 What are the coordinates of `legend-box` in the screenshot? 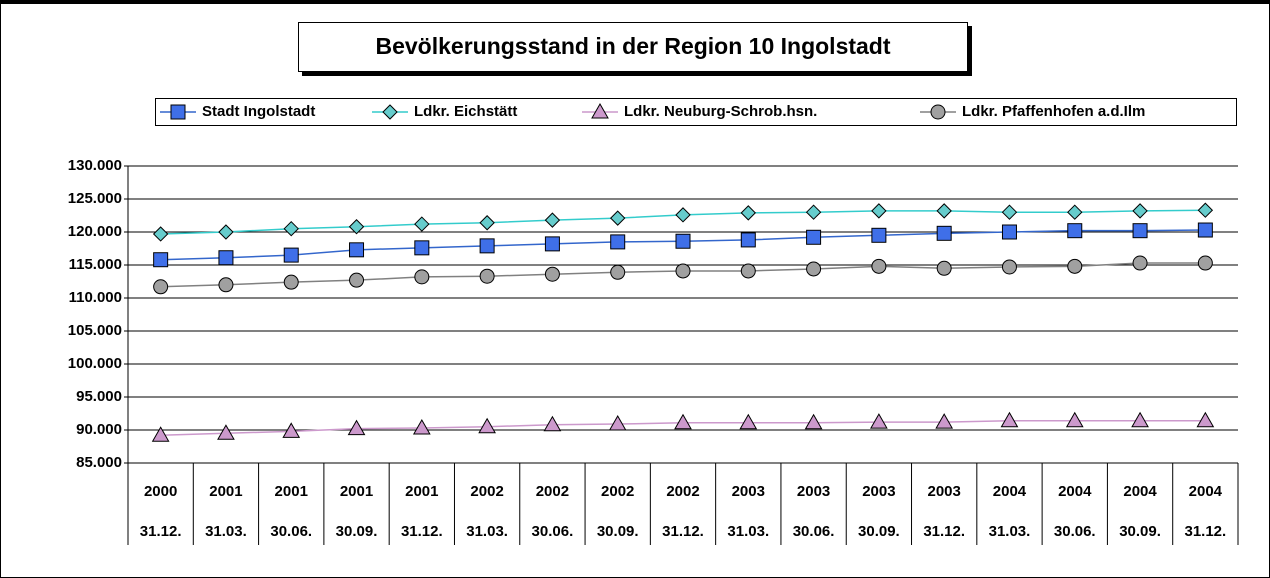 It's located at (696, 112).